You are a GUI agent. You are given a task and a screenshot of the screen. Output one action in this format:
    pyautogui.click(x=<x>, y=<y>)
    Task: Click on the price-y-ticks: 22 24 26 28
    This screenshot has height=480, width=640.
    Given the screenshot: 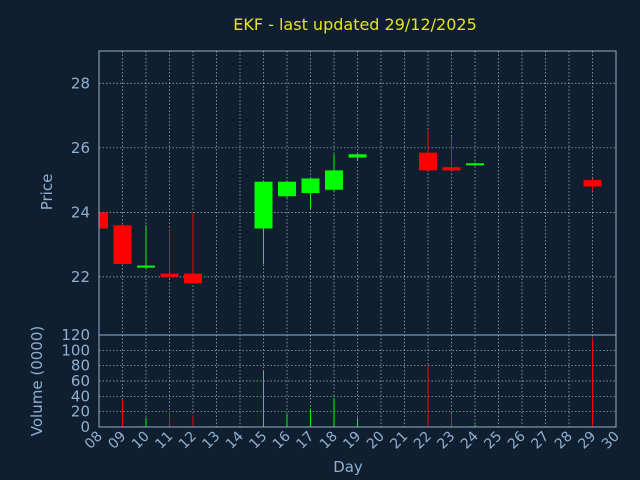 What is the action you would take?
    pyautogui.click(x=80, y=180)
    